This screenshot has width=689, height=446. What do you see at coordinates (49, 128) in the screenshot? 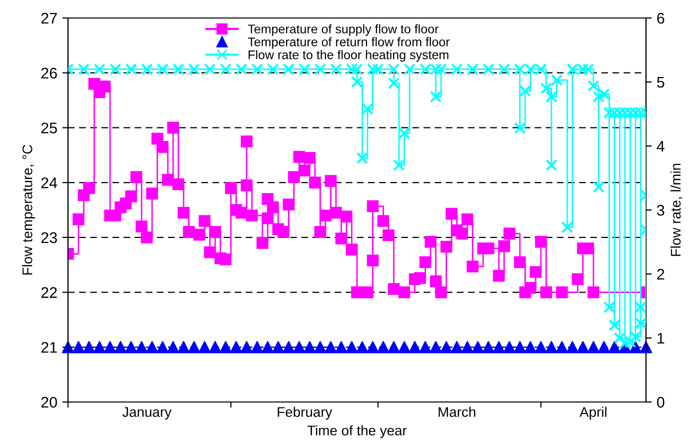
I see `y-tick-label: 25` at bounding box center [49, 128].